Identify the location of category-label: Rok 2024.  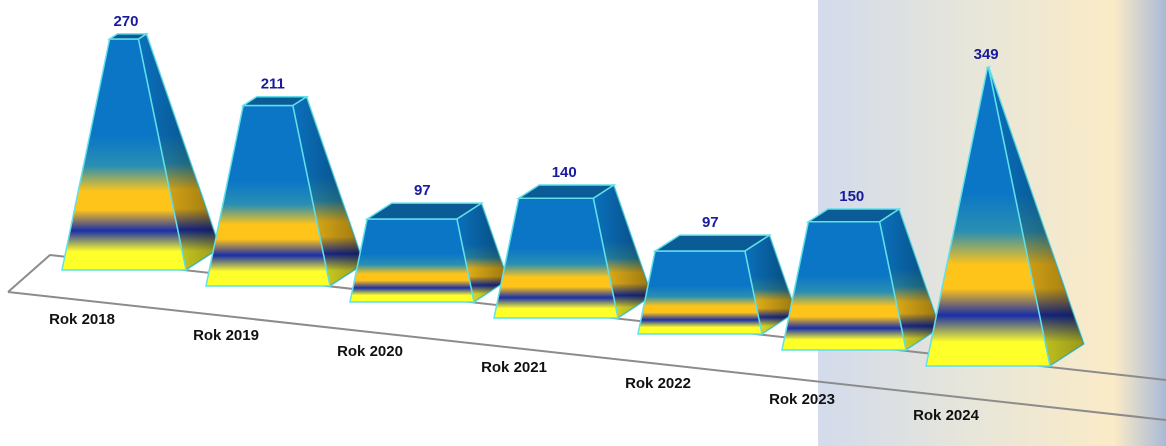
(946, 415).